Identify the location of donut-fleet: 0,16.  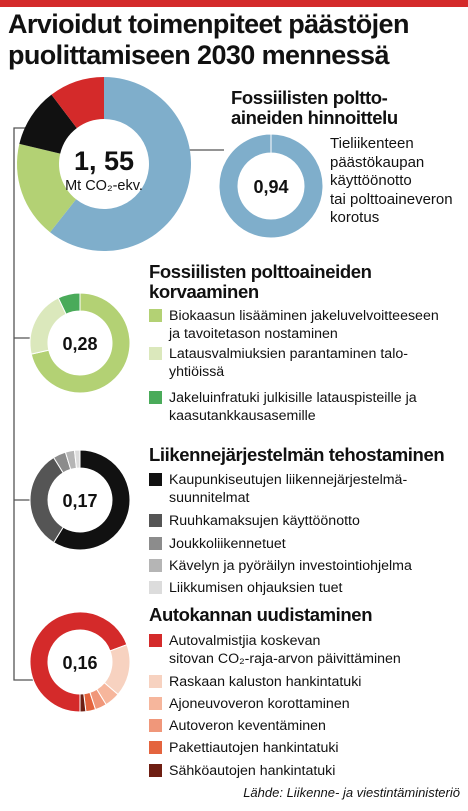
(80, 662).